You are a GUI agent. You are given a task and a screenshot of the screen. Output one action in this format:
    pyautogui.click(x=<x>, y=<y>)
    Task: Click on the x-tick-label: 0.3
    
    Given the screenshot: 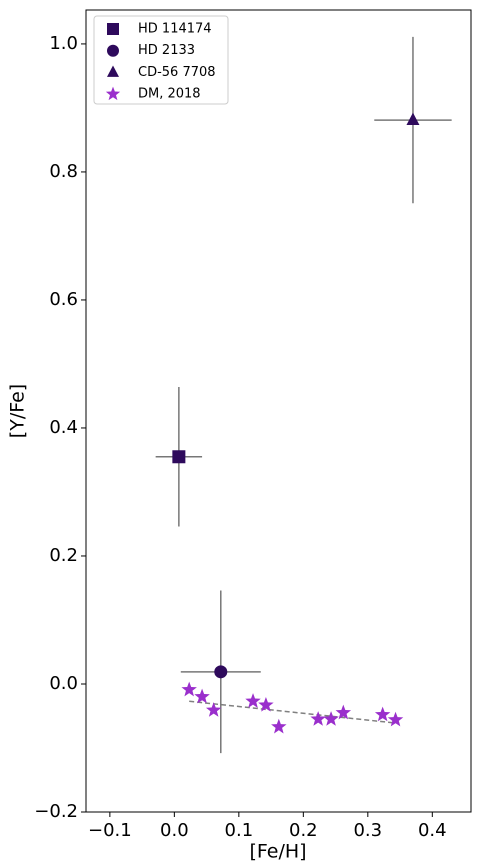 What is the action you would take?
    pyautogui.click(x=367, y=830)
    